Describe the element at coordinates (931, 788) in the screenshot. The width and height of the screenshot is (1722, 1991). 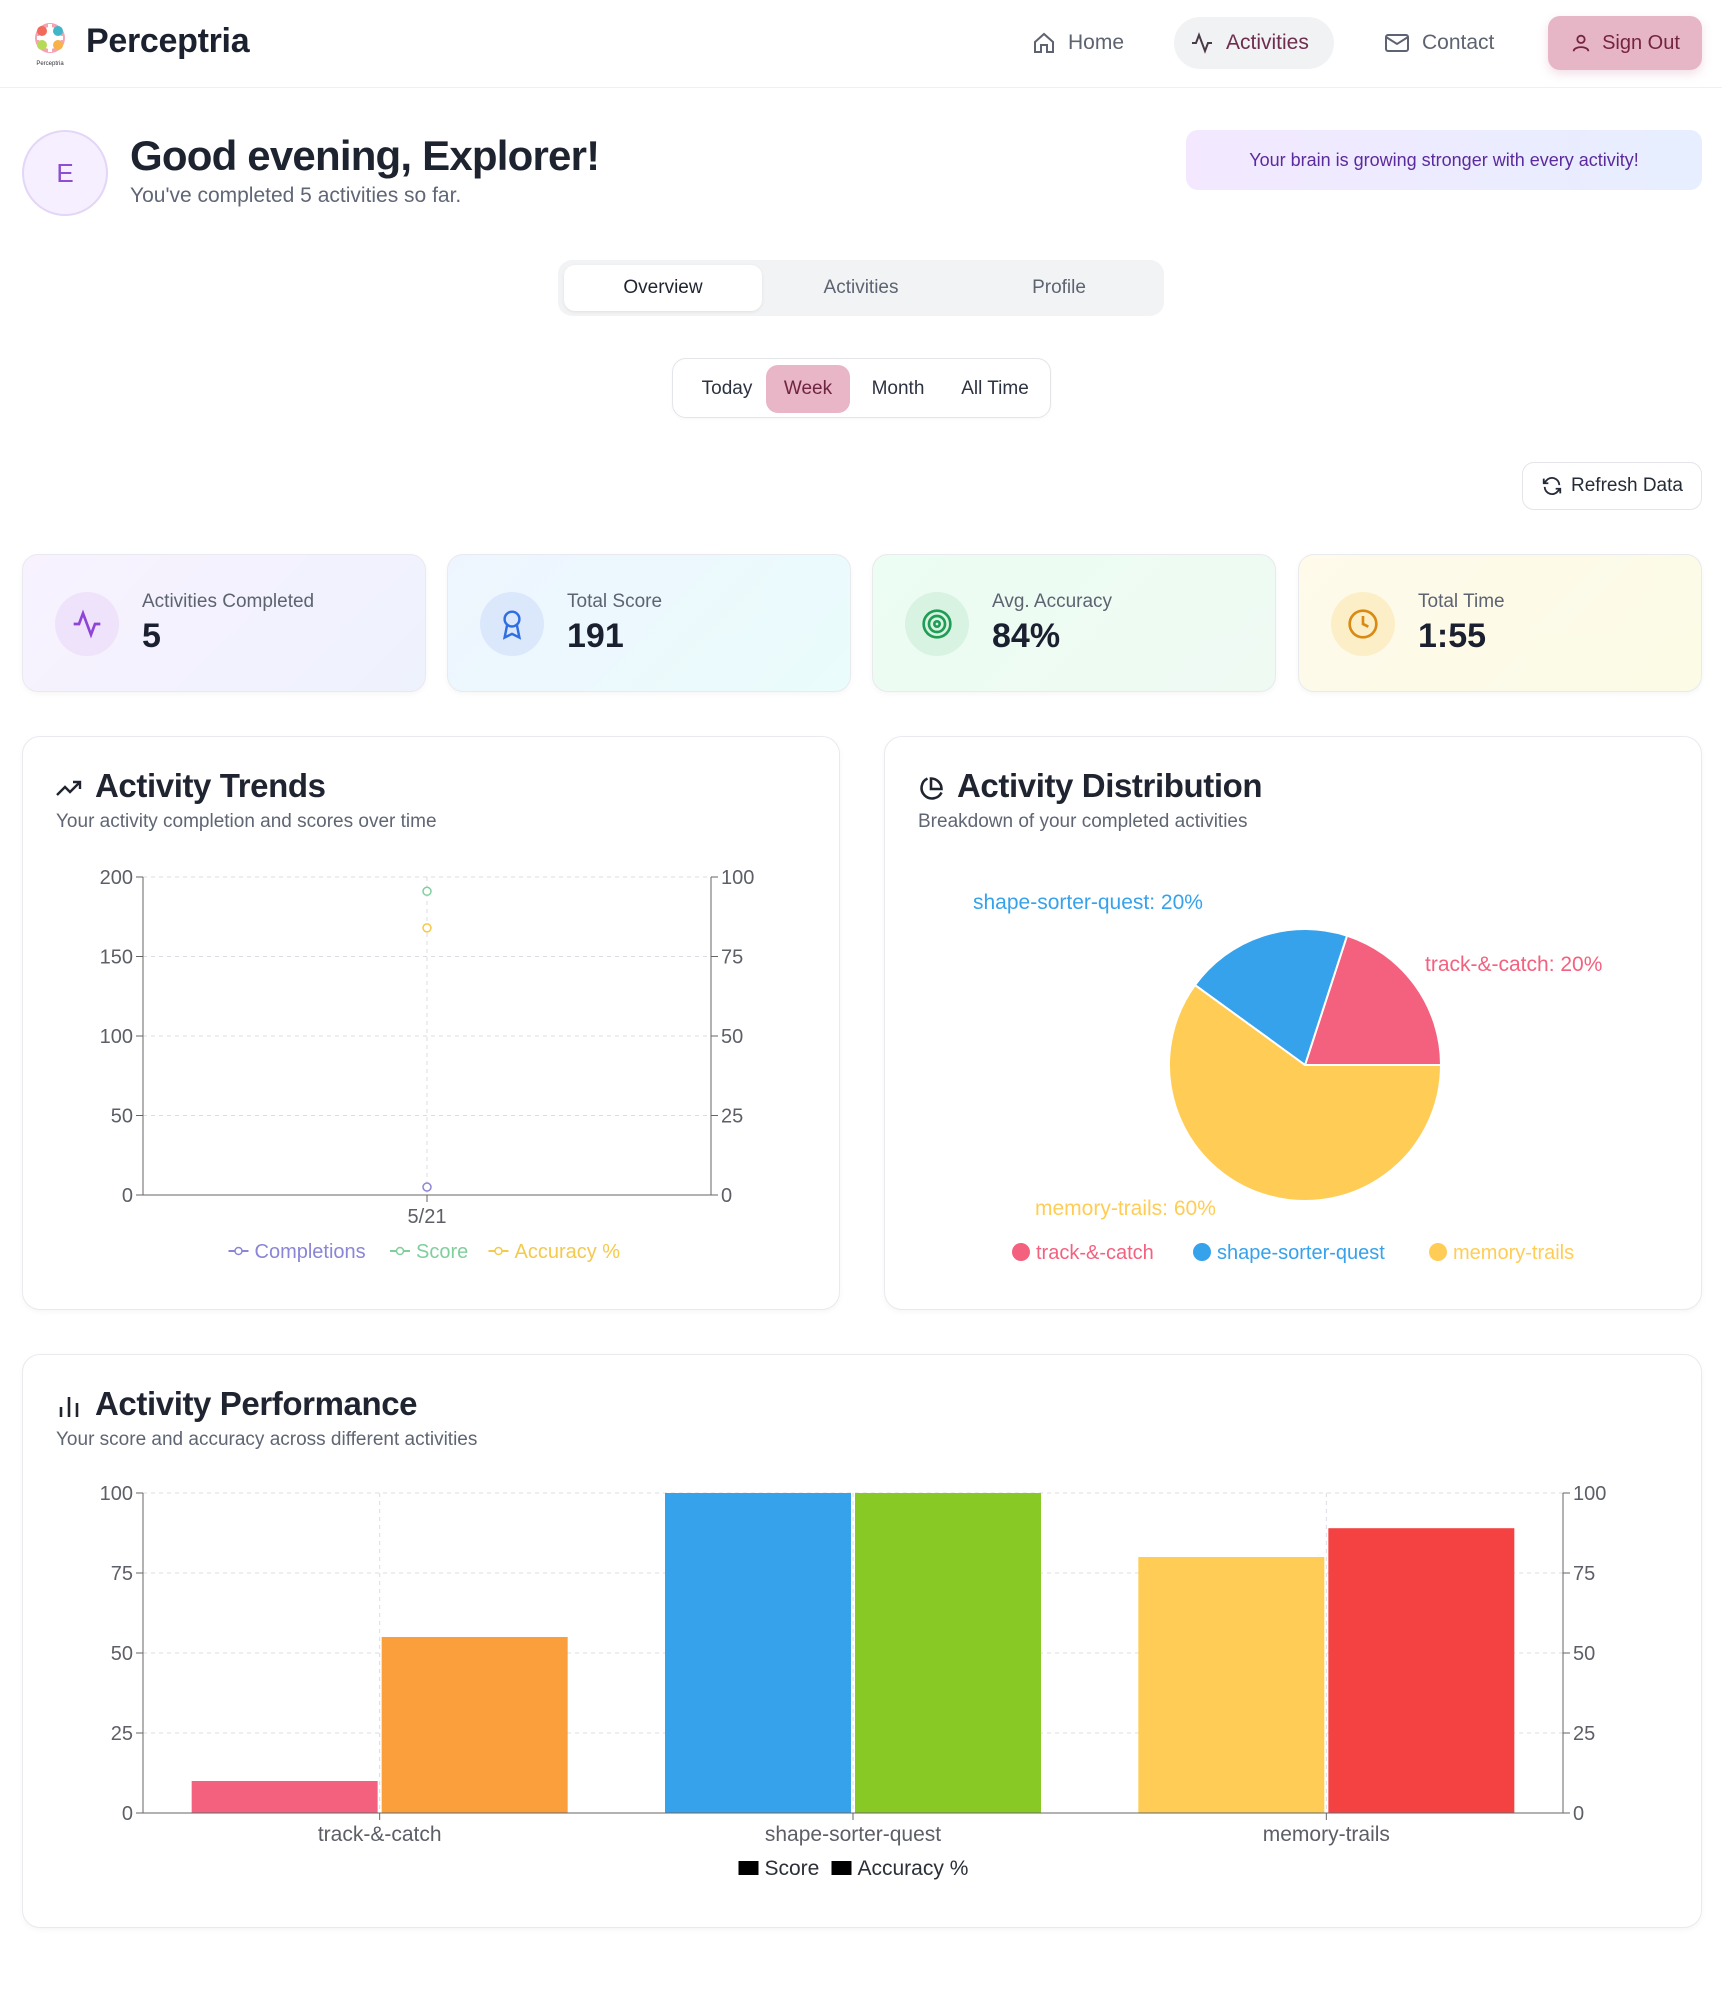
I see `pie-chart-icon` at that location.